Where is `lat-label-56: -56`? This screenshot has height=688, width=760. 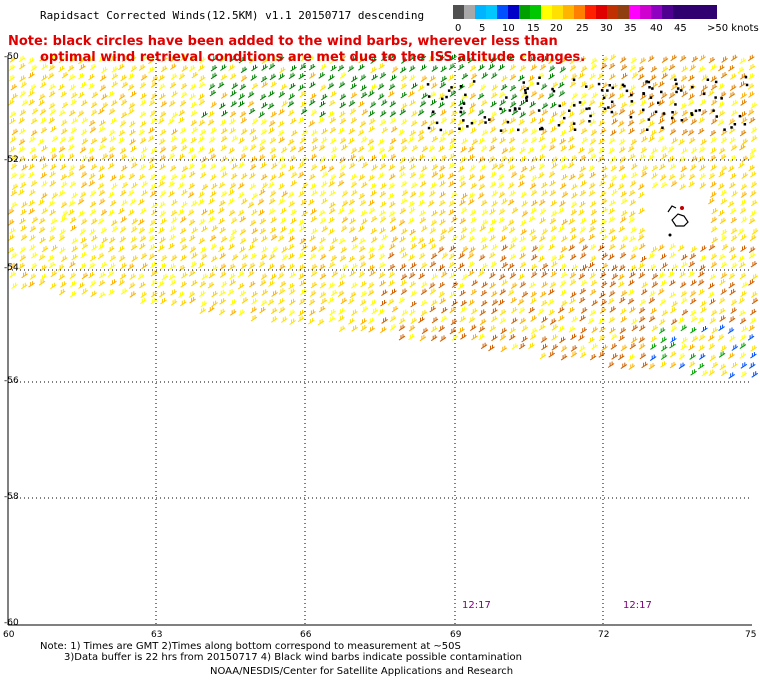
lat-label-56: -56 is located at coordinates (11, 381).